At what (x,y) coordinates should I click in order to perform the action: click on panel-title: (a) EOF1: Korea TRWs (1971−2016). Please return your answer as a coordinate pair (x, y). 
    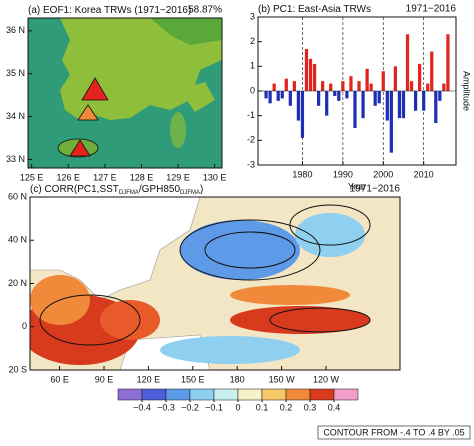
    Looking at the image, I should click on (109, 10).